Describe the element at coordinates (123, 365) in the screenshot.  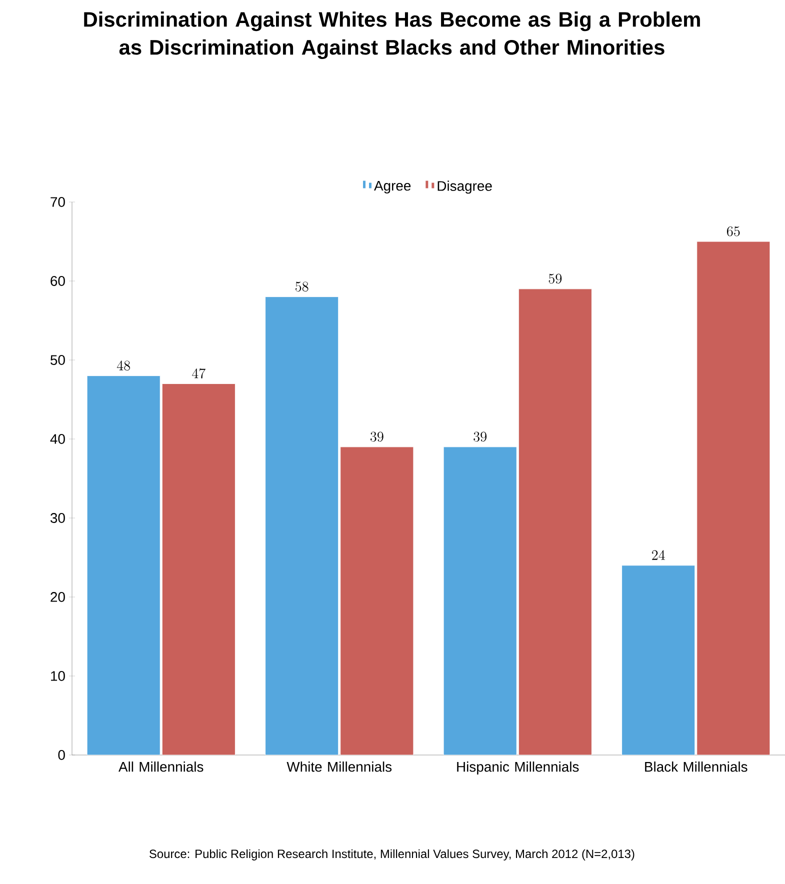
I see `data-label: 48` at that location.